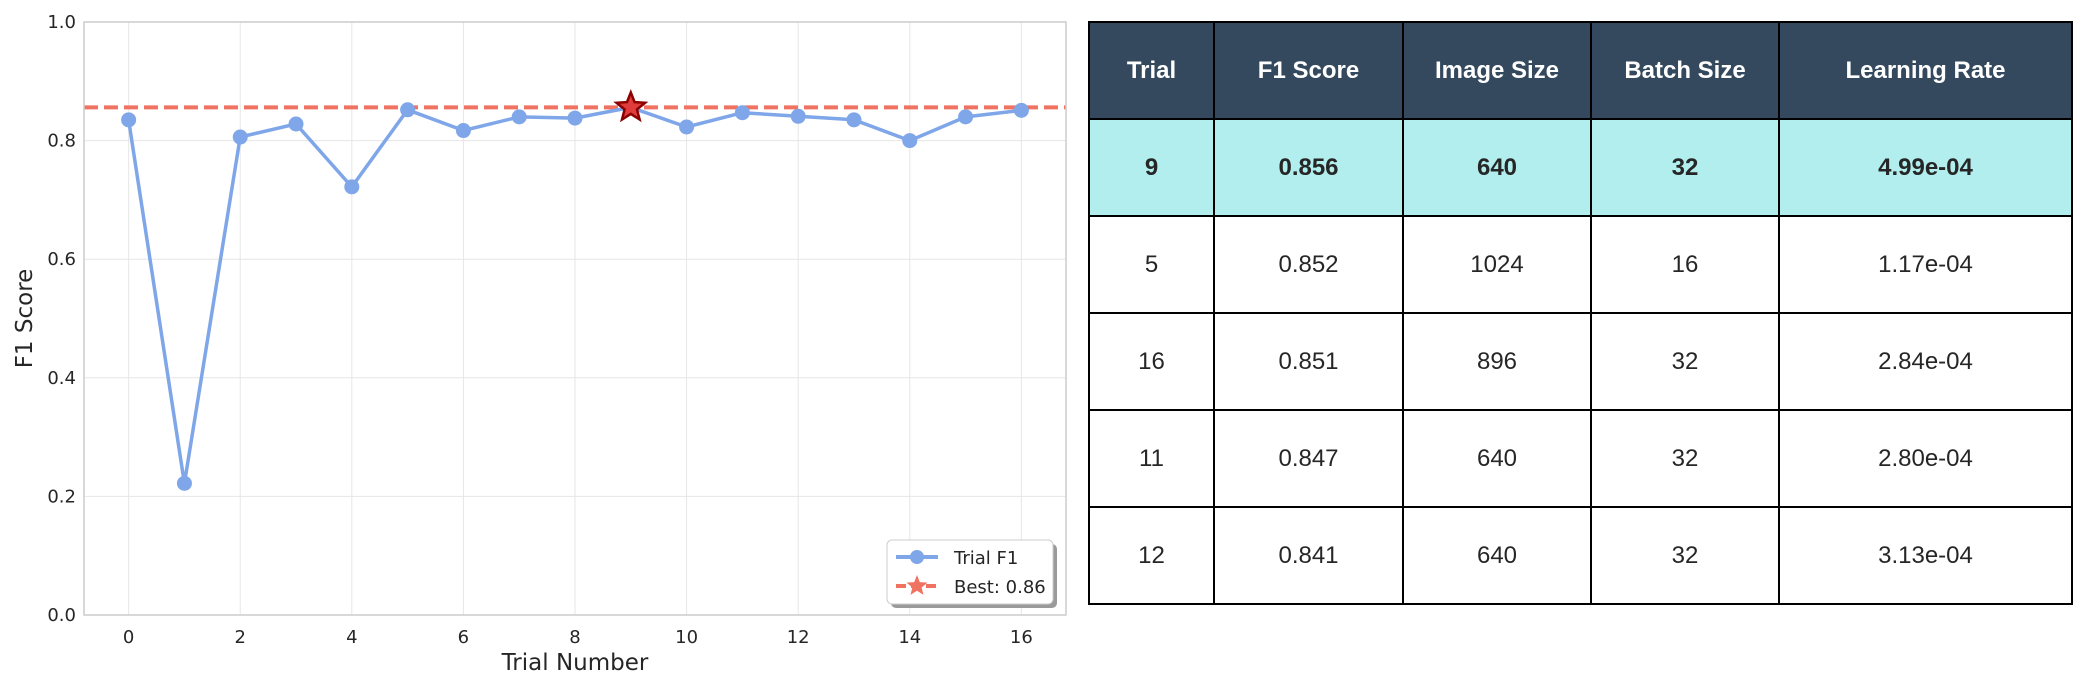 The height and width of the screenshot is (689, 2086). I want to click on y-tick-label: 1.0, so click(61, 22).